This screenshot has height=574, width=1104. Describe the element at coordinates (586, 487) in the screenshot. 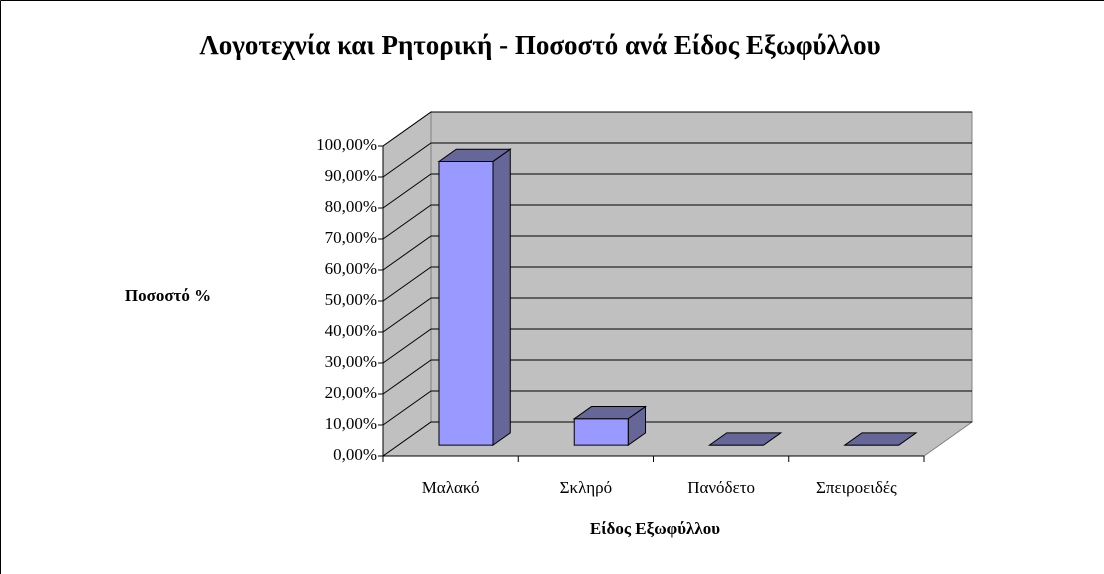

I see `x-tick-label: Σκληρό` at that location.